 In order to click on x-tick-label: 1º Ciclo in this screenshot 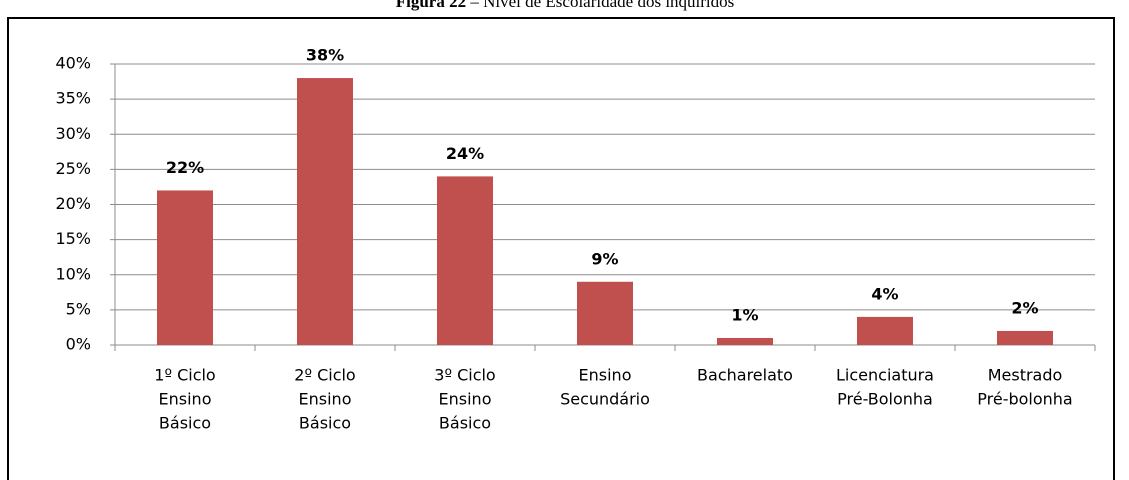, I will do `click(184, 375)`.